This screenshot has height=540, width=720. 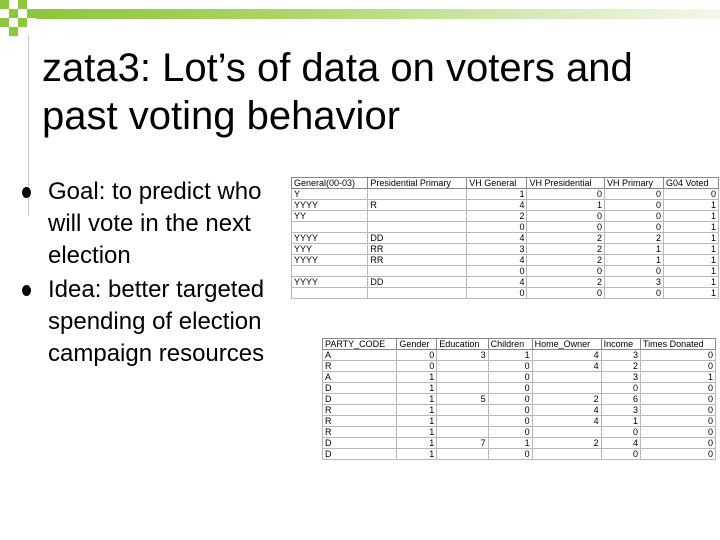 I want to click on table-row: YYYY RR 4 2 1 1, so click(x=505, y=260).